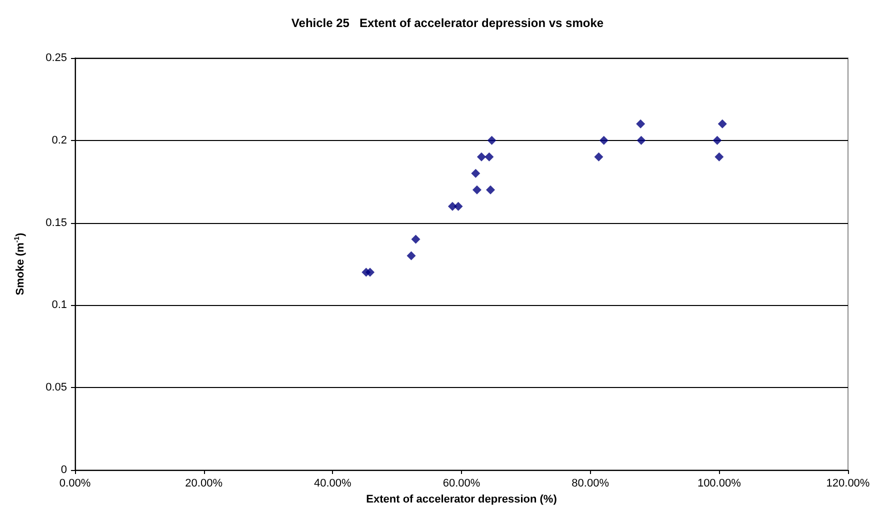  I want to click on chart-title: Vehicle 25 Extent of accelerator depression vs smoke, so click(447, 23).